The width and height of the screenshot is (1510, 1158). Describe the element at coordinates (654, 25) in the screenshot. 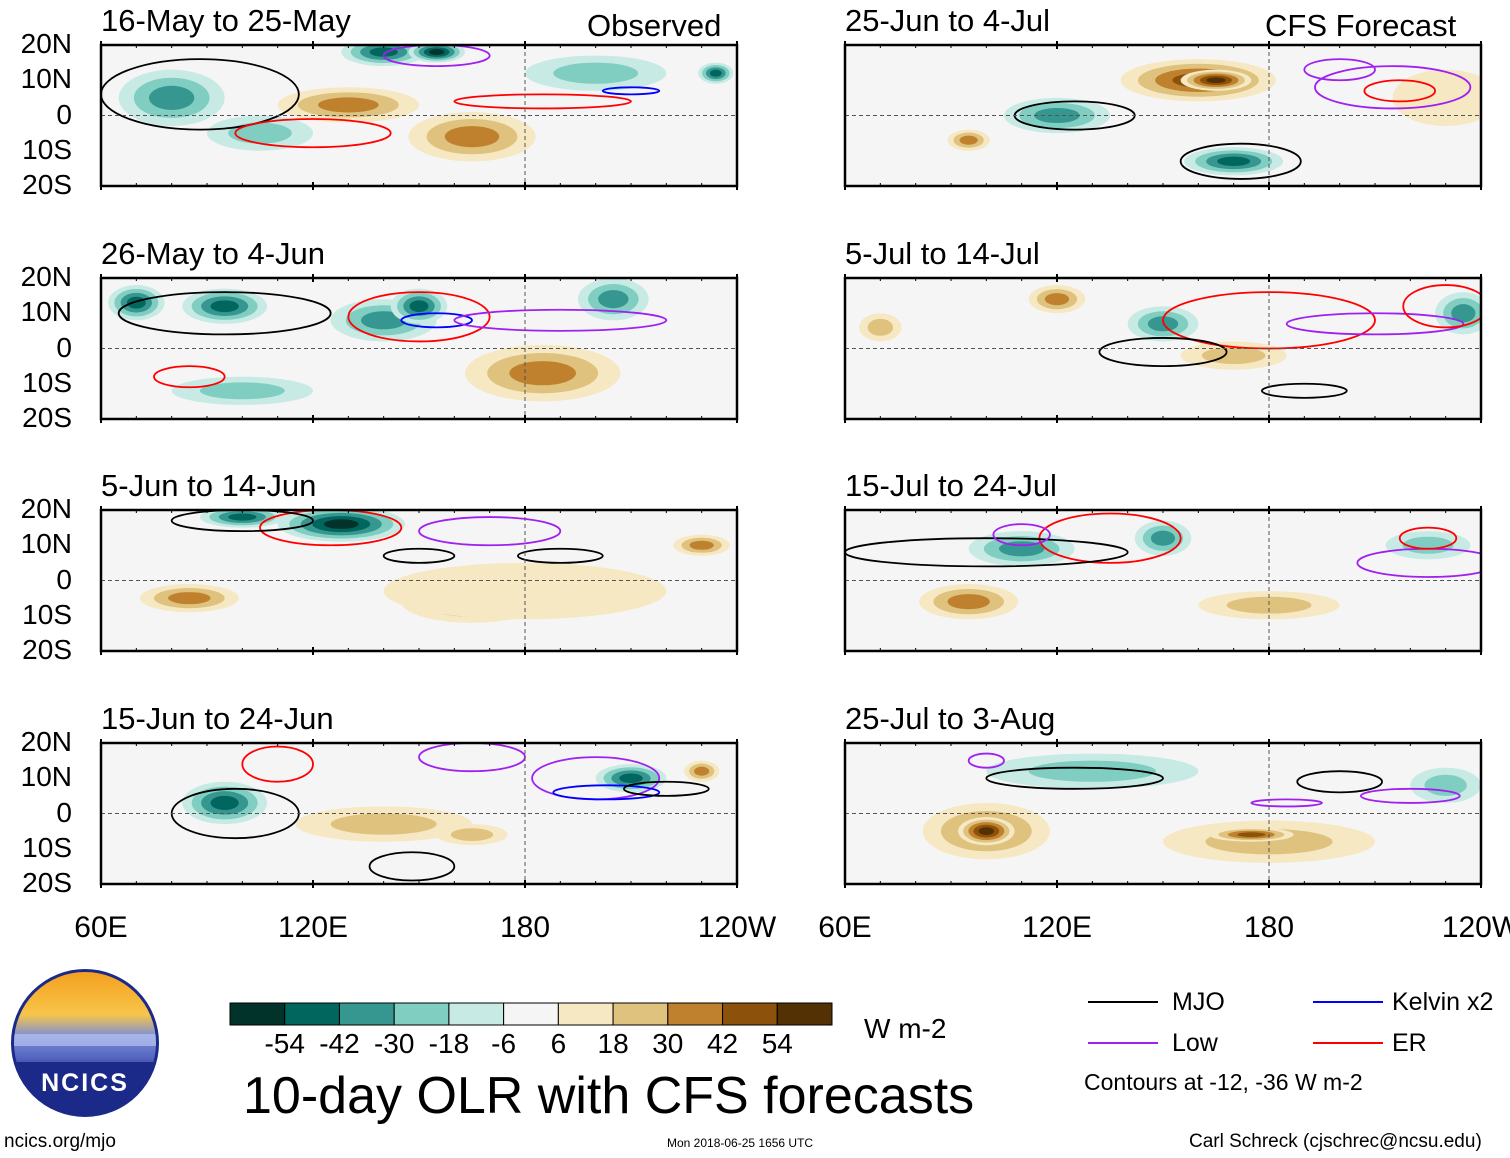

I see `observed-label: Observed` at that location.